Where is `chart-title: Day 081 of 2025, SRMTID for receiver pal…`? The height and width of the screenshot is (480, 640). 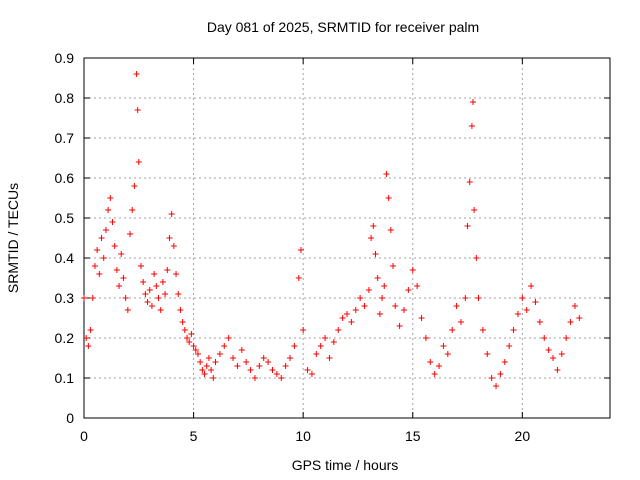
chart-title: Day 081 of 2025, SRMTID for receiver pal… is located at coordinates (343, 27).